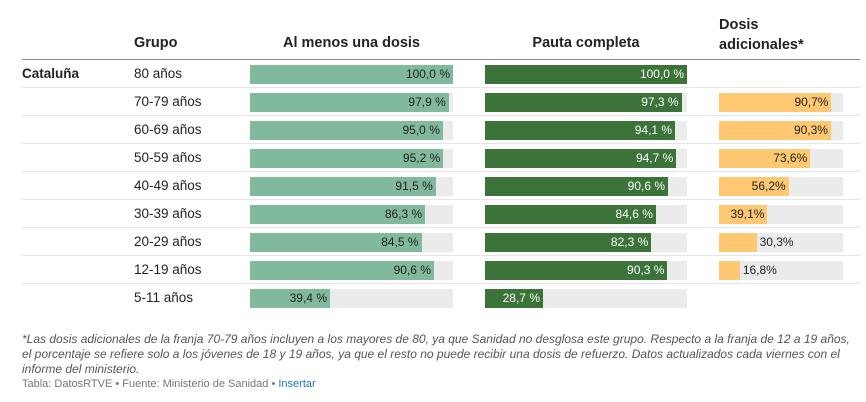 Image resolution: width=866 pixels, height=402 pixels. What do you see at coordinates (168, 241) in the screenshot?
I see `group-label: 20-29 años` at bounding box center [168, 241].